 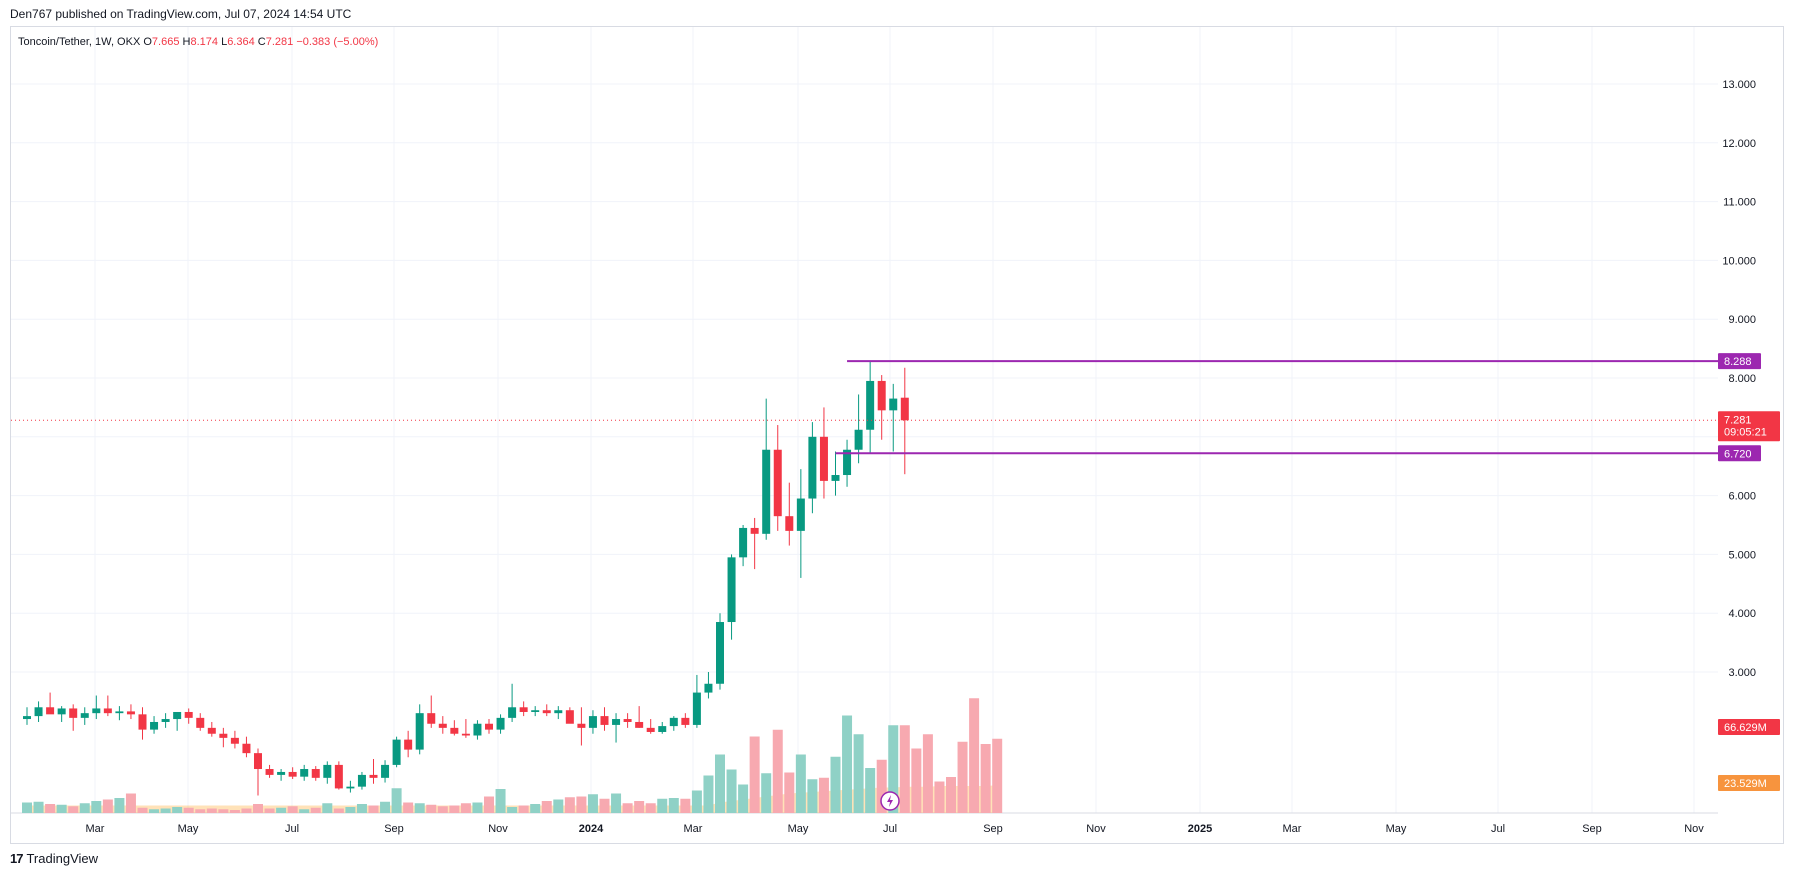 I want to click on tradingview-logo: 17 TradingView, so click(x=54, y=858).